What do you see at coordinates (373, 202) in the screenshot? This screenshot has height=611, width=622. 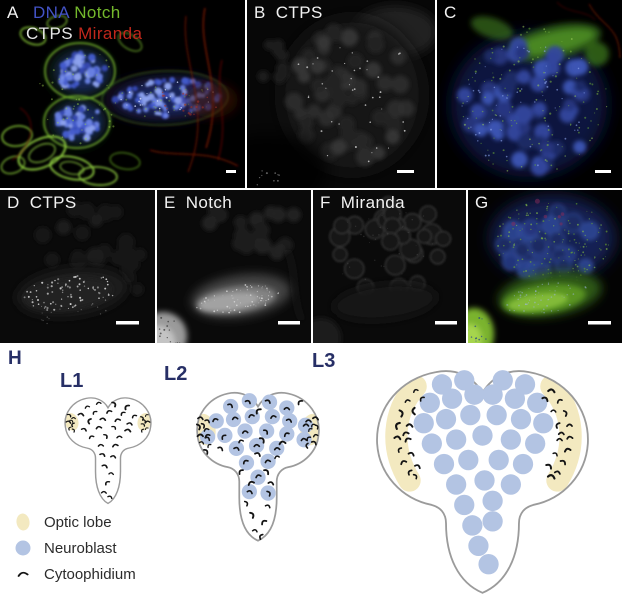 I see `panel-f-marker: Miranda` at bounding box center [373, 202].